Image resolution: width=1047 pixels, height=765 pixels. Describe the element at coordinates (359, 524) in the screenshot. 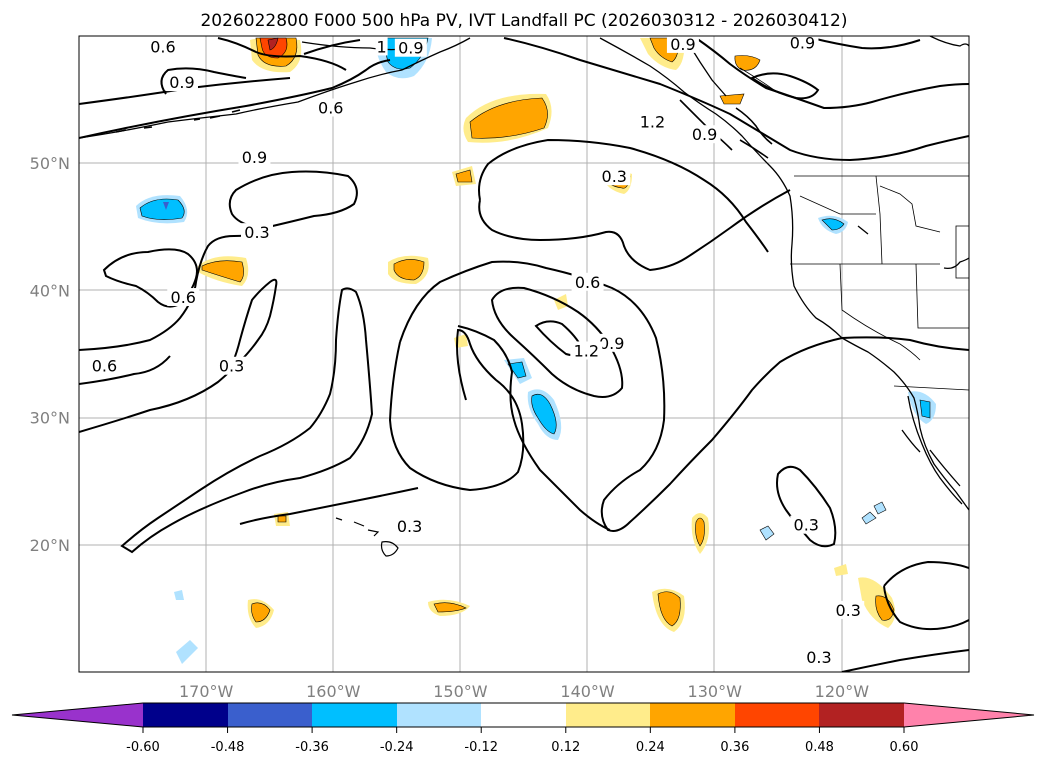

I see `oahu-island` at that location.